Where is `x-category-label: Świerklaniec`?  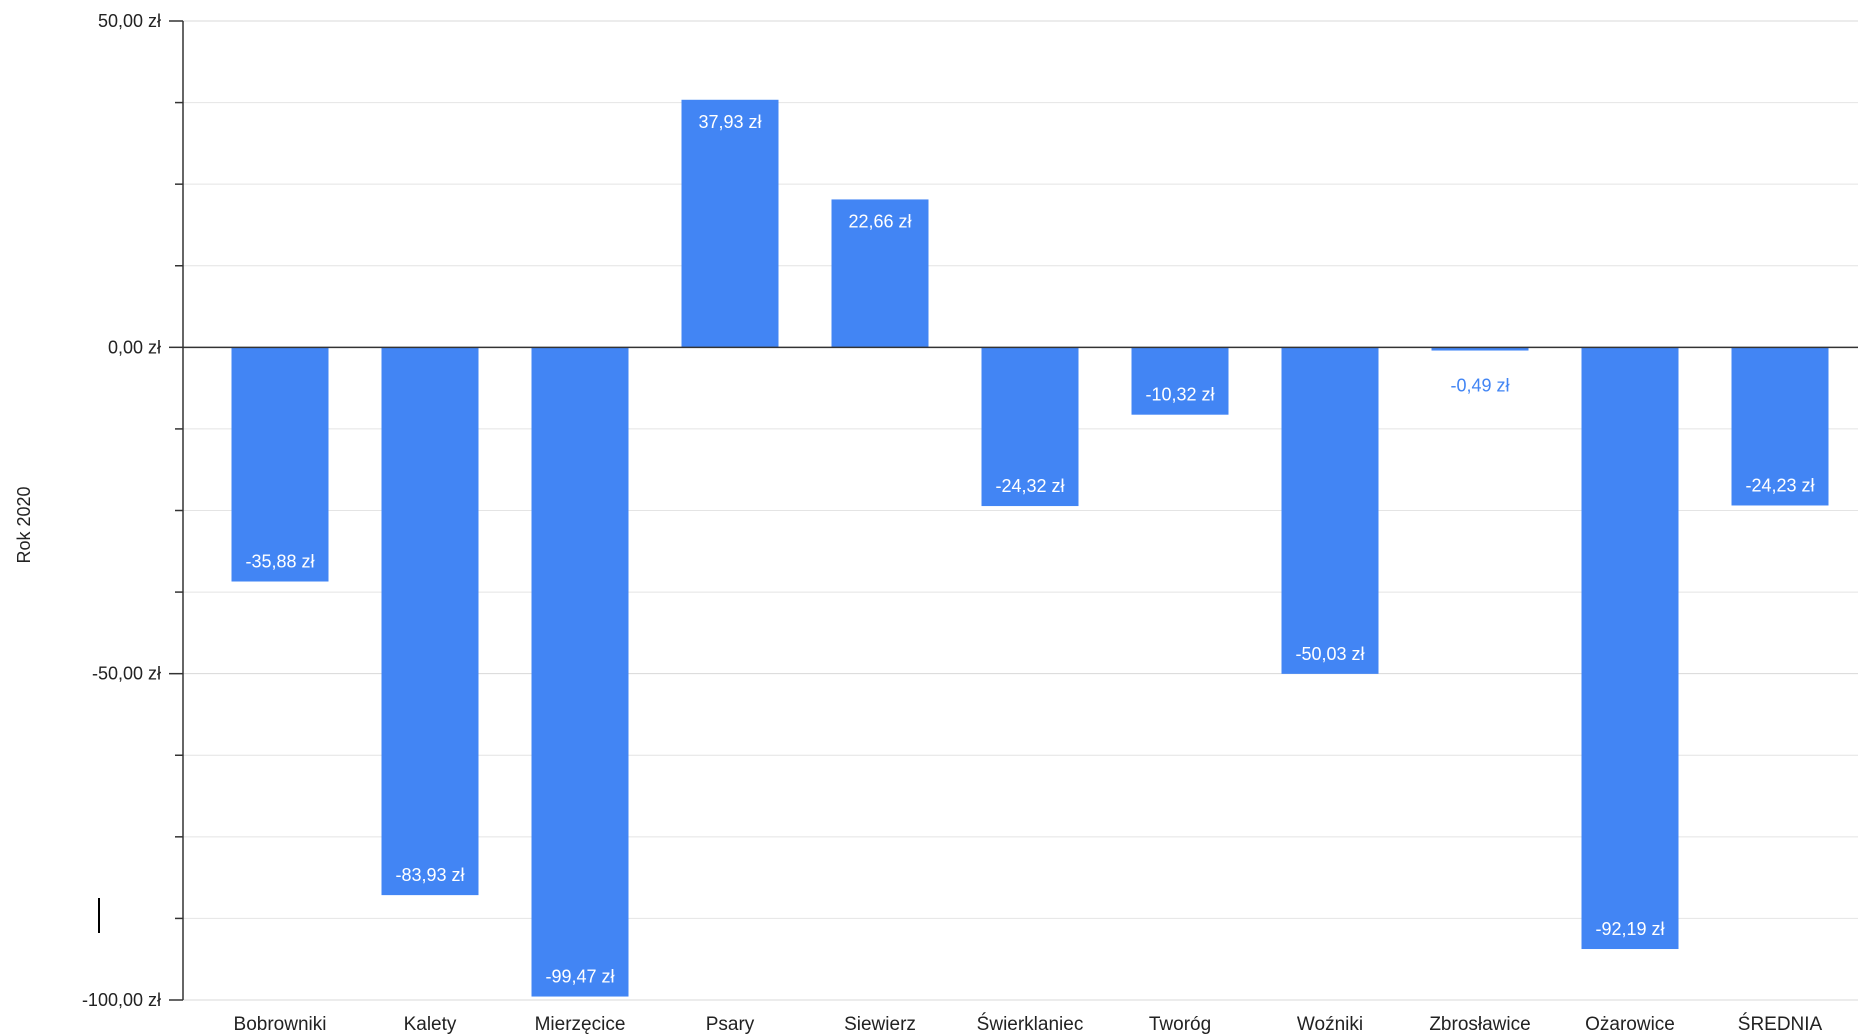 x-category-label: Świerklaniec is located at coordinates (1030, 1024).